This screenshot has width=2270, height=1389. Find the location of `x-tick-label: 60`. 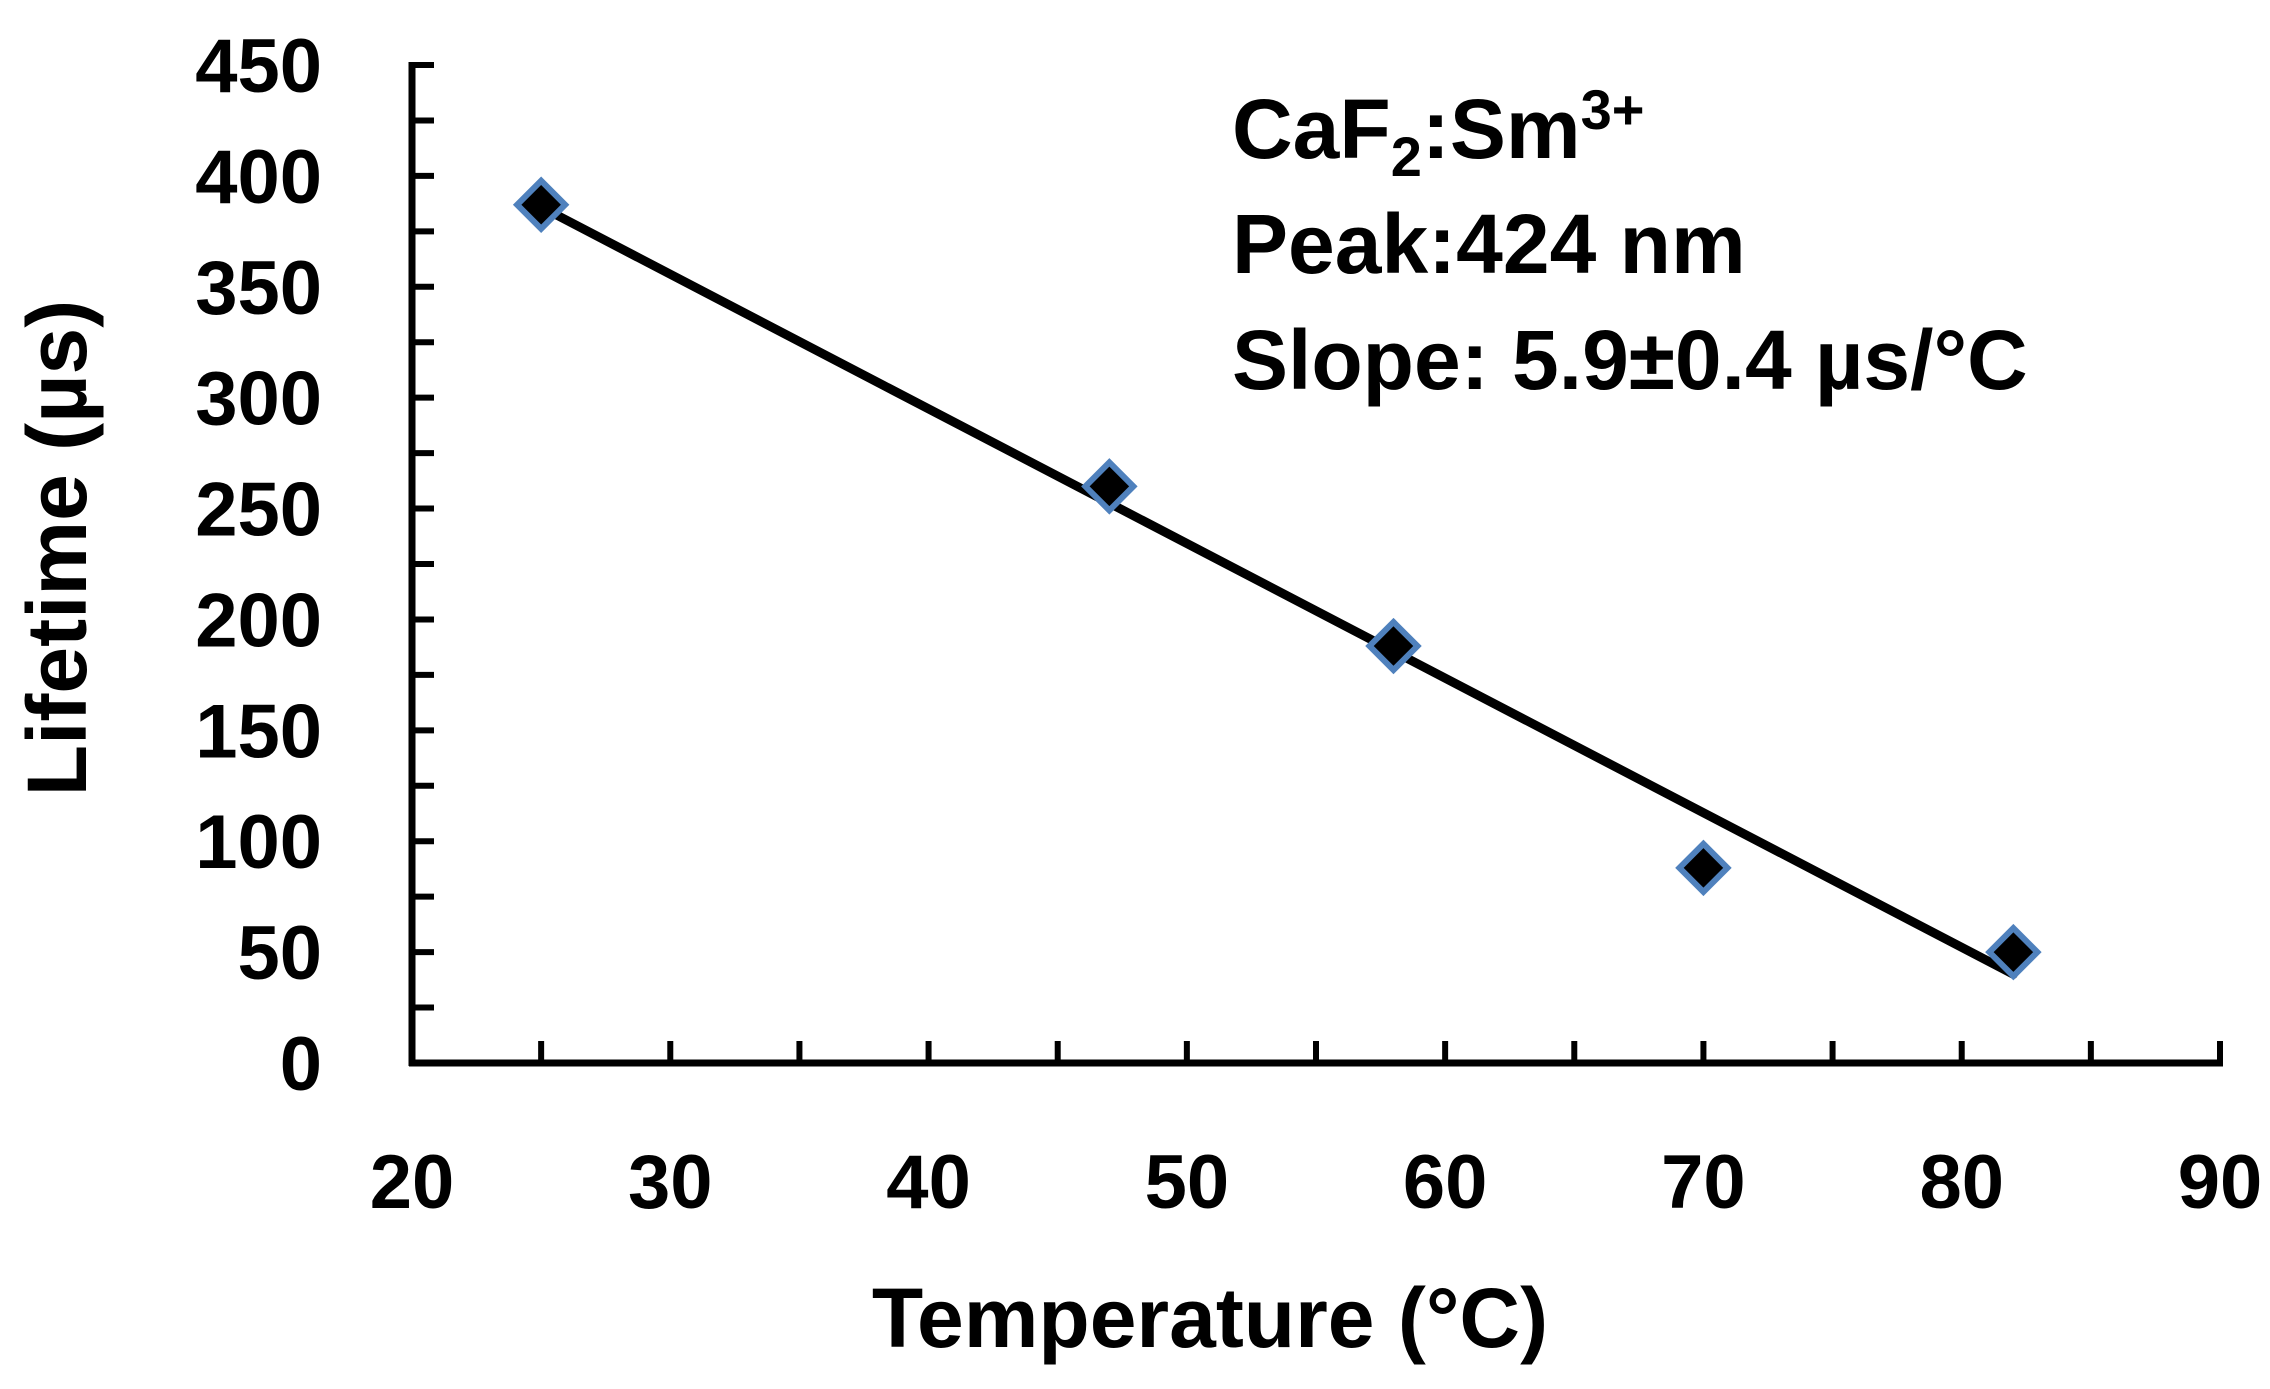

x-tick-label: 60 is located at coordinates (1445, 1182).